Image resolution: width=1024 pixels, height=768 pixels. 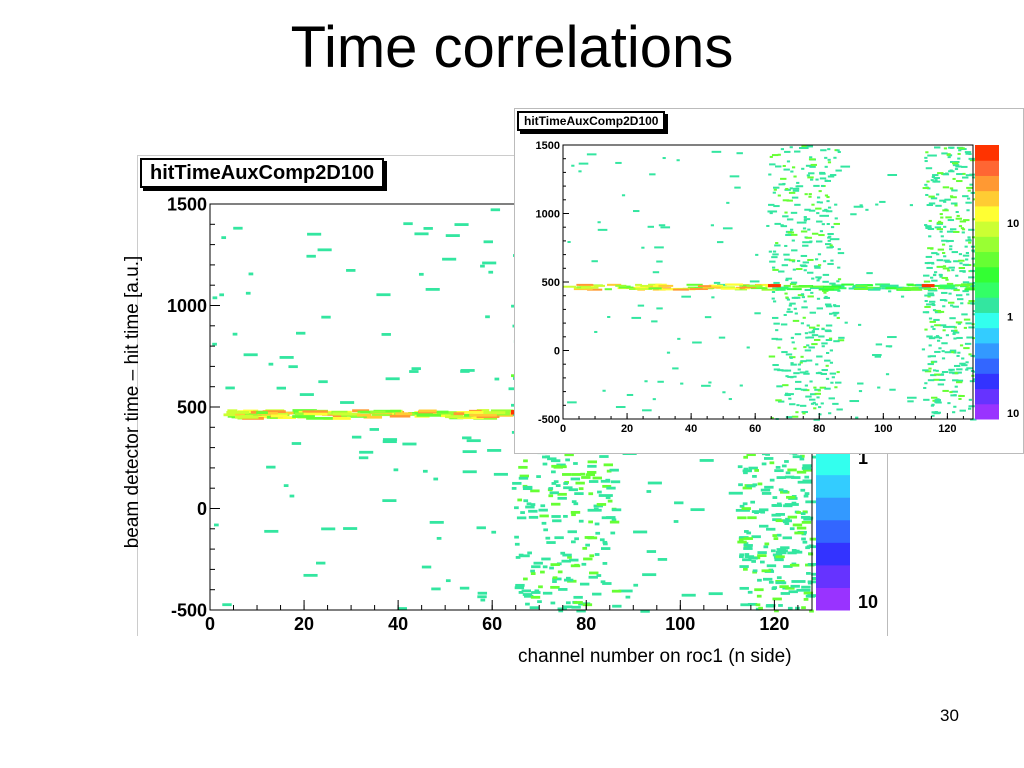 What do you see at coordinates (563, 429) in the screenshot?
I see `x-tick-label-0: 0` at bounding box center [563, 429].